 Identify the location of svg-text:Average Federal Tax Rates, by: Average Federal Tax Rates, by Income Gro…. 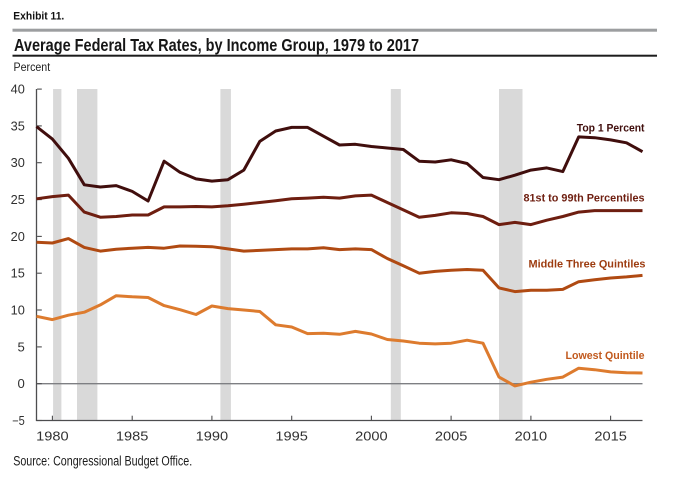
(216, 45).